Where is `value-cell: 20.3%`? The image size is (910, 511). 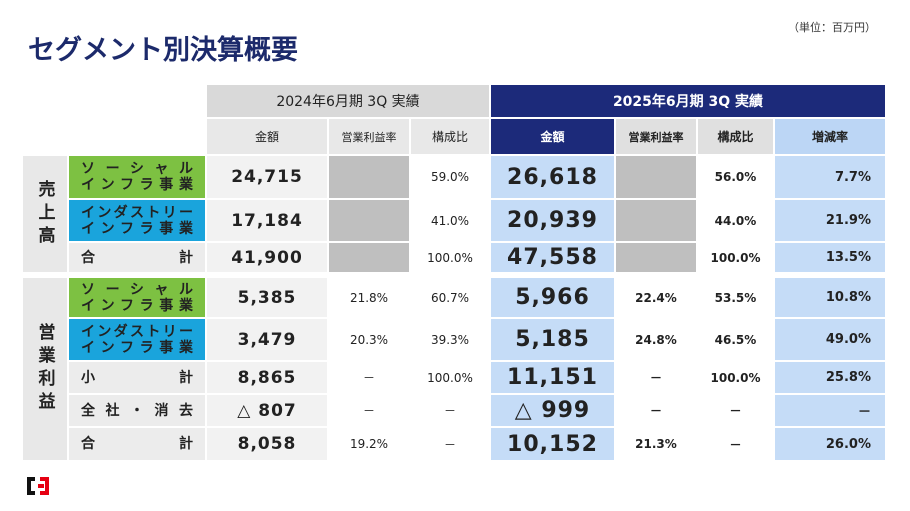 value-cell: 20.3% is located at coordinates (369, 339).